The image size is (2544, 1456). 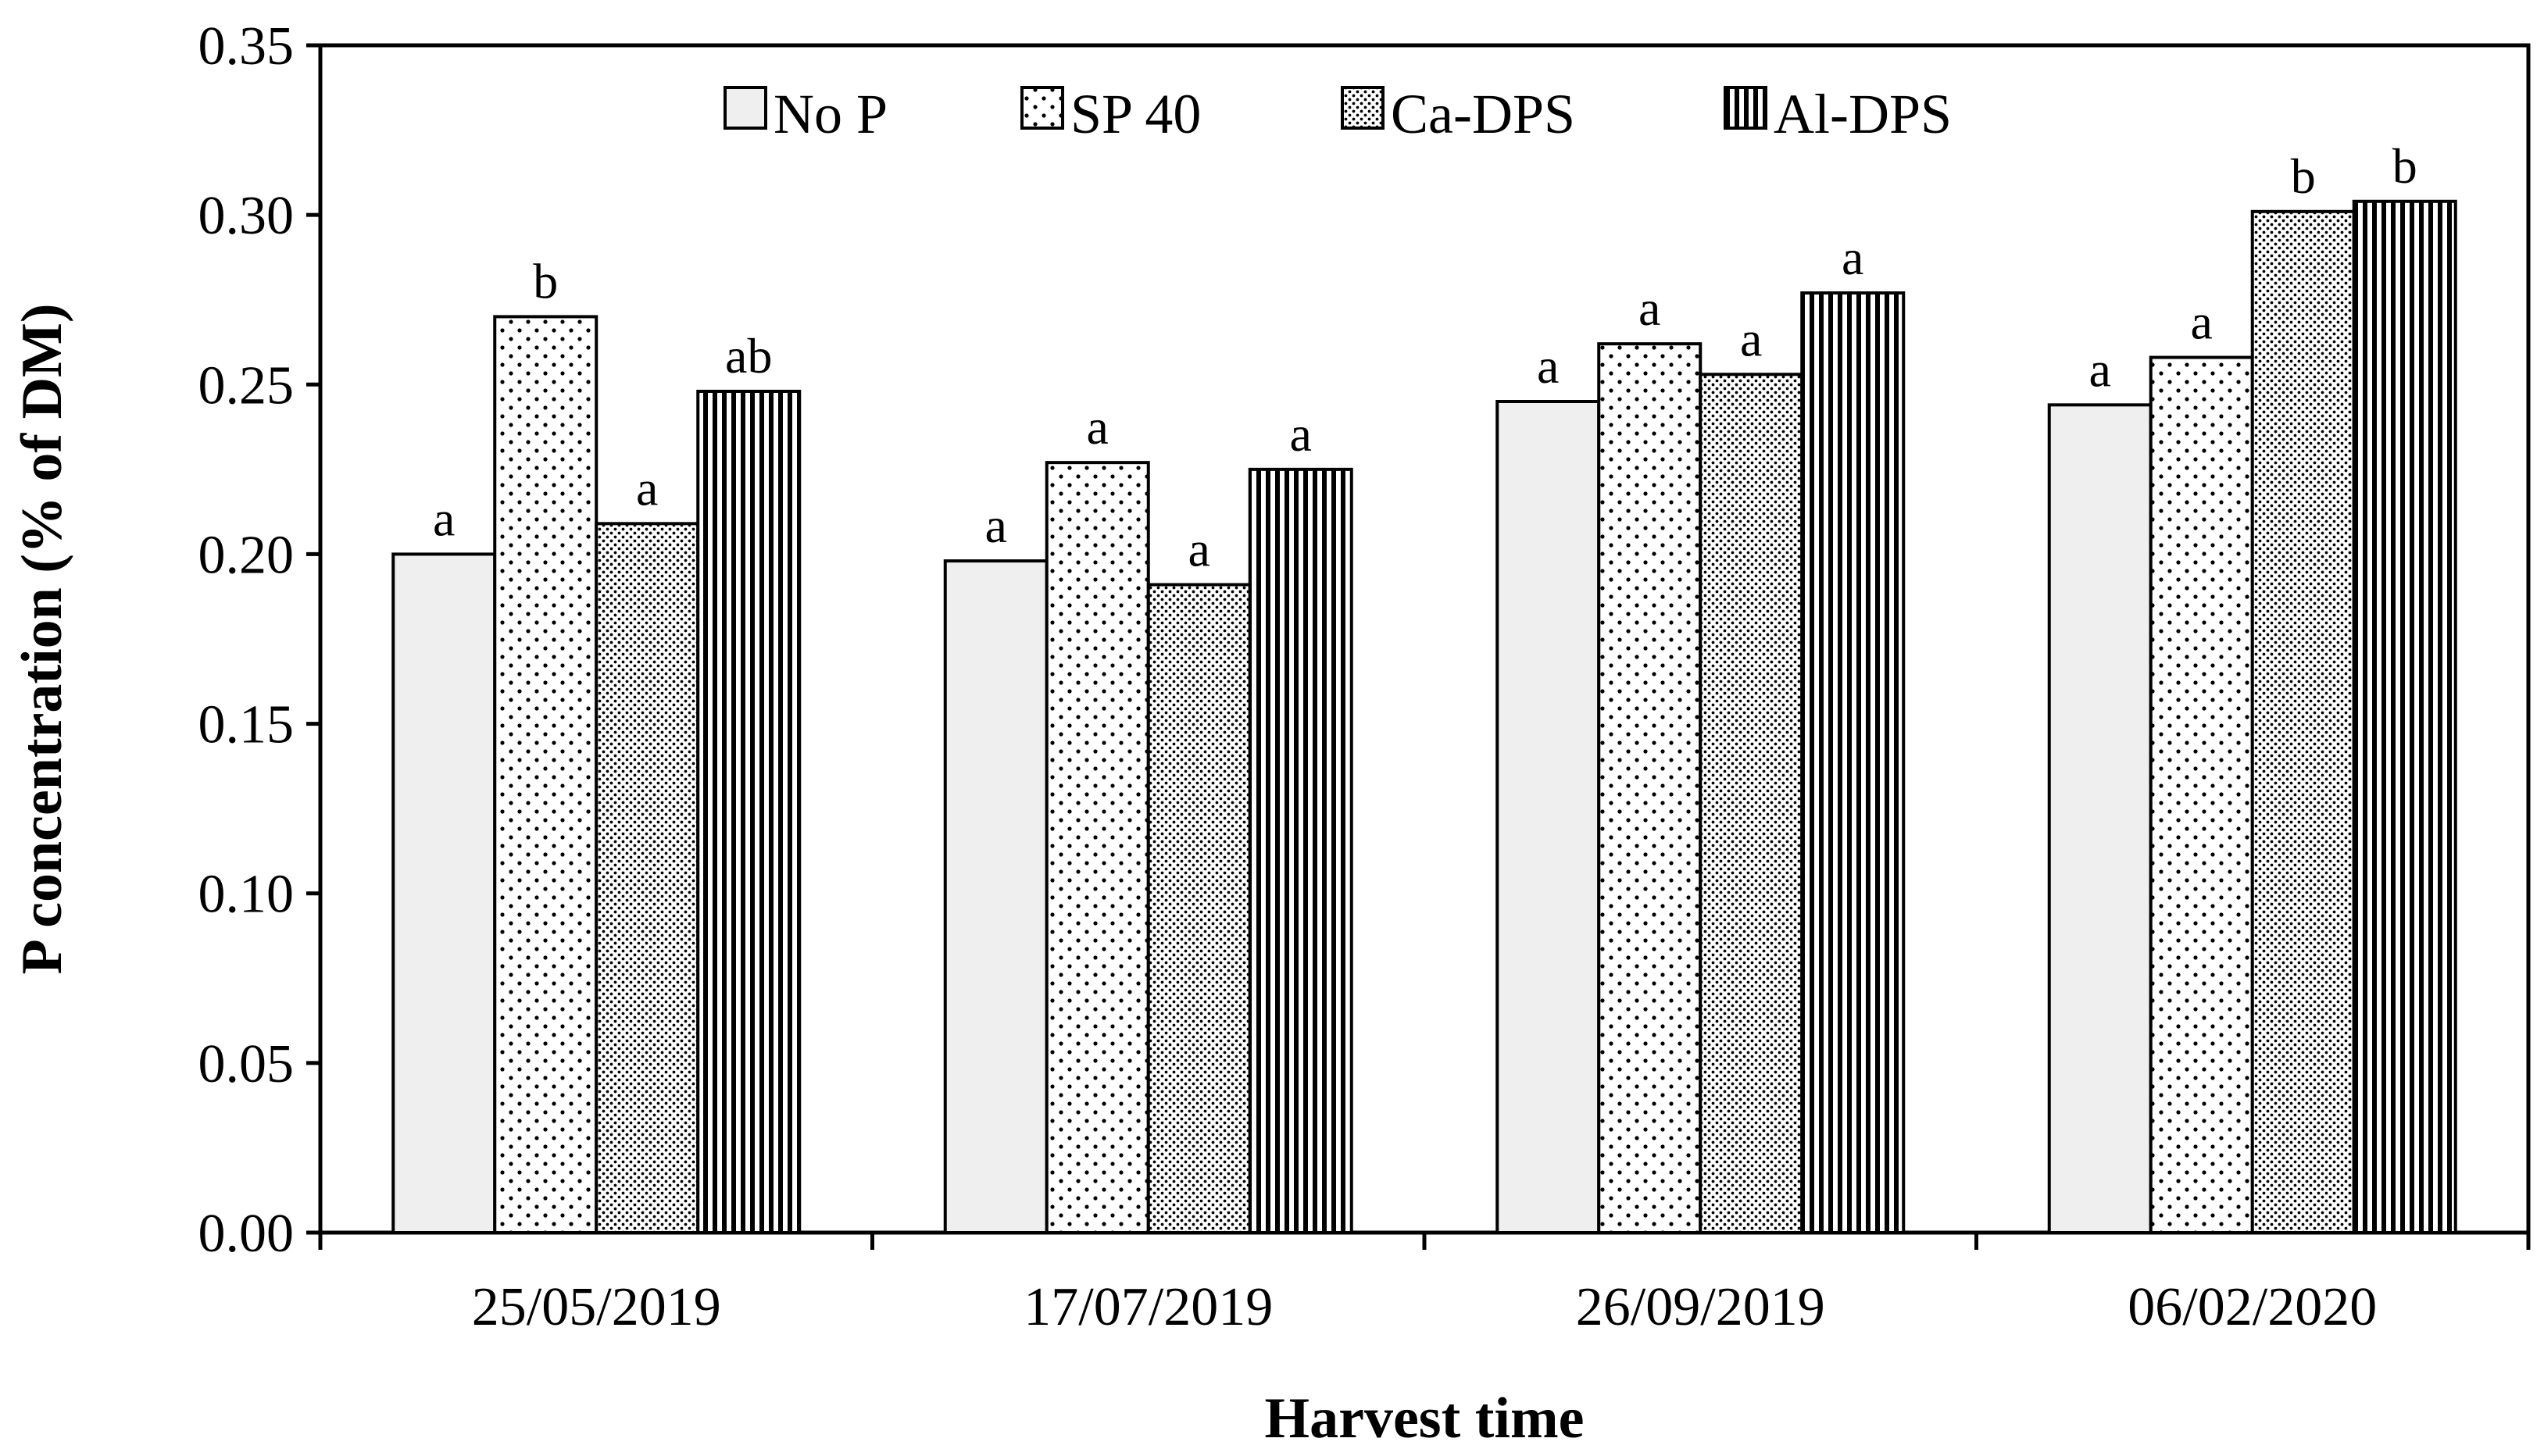 I want to click on y-tick-label: 0.35, so click(x=246, y=46).